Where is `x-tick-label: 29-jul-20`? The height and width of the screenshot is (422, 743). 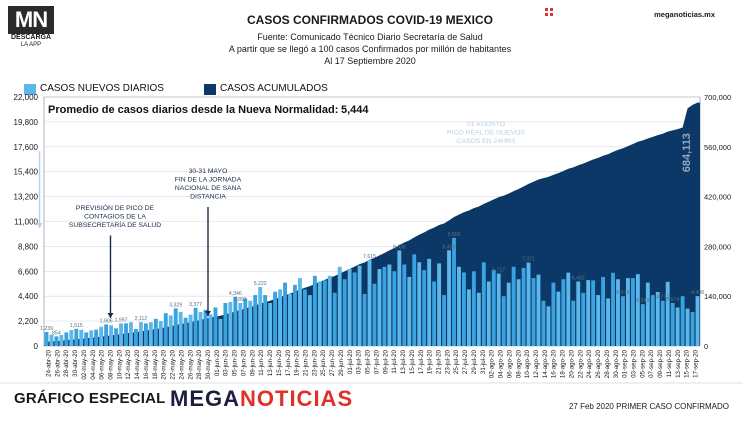 x-tick-label: 29-jul-20 is located at coordinates (474, 361).